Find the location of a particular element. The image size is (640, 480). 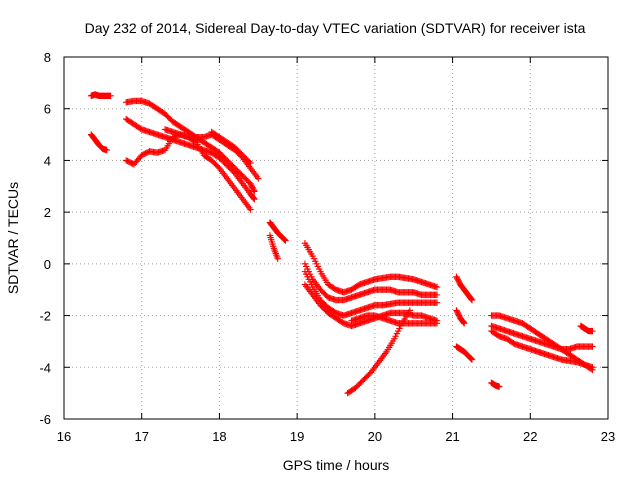

series-arc-j is located at coordinates (371, 267).